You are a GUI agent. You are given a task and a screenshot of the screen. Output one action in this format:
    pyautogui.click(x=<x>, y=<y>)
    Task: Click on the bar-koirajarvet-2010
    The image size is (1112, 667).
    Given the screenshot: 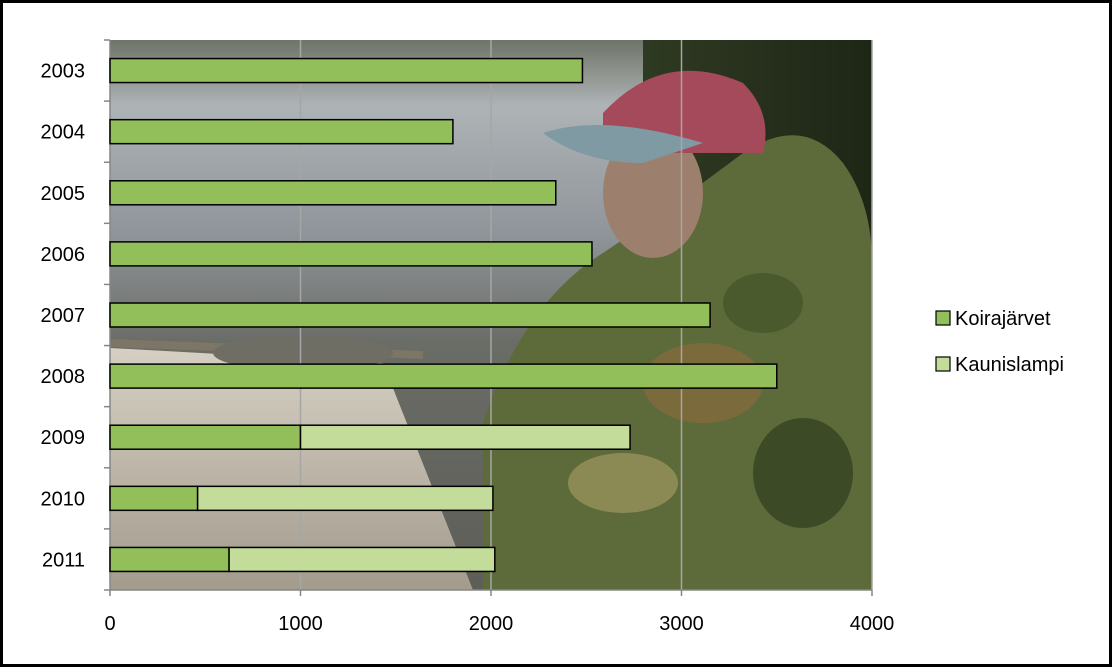 What is the action you would take?
    pyautogui.click(x=154, y=498)
    